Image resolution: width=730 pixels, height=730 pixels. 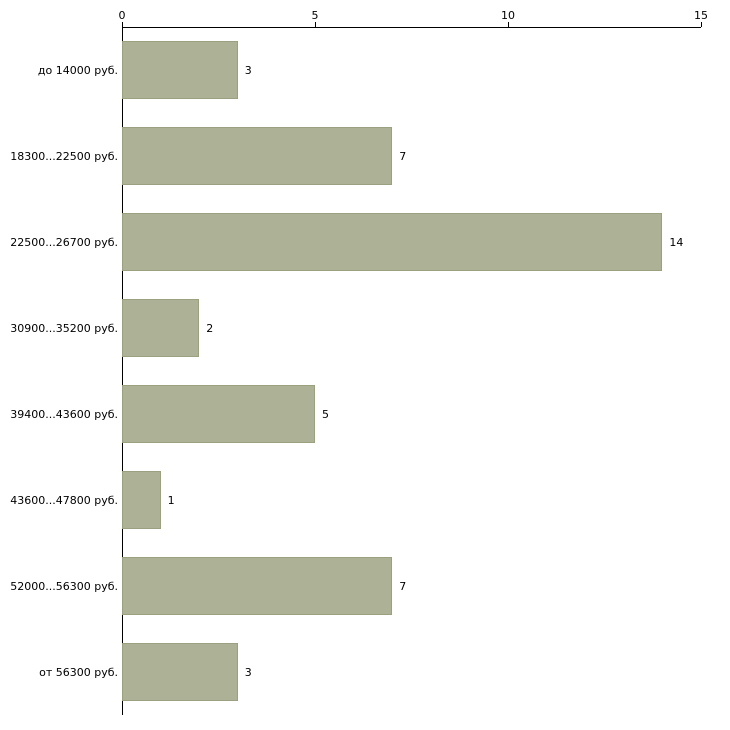 I want to click on bar-value-label: 1, so click(x=171, y=500).